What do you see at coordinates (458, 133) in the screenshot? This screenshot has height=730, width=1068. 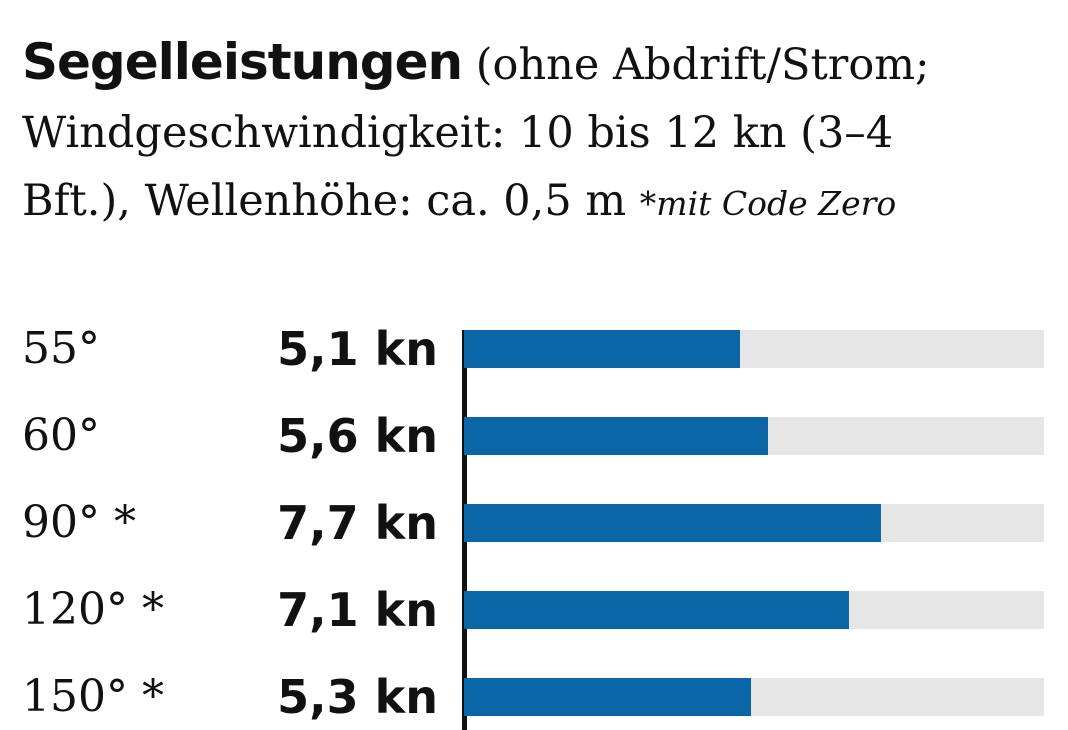 I see `chart-subtitle-part-2: Windgeschwindigkeit: 10 bis 12 kn (3–4` at bounding box center [458, 133].